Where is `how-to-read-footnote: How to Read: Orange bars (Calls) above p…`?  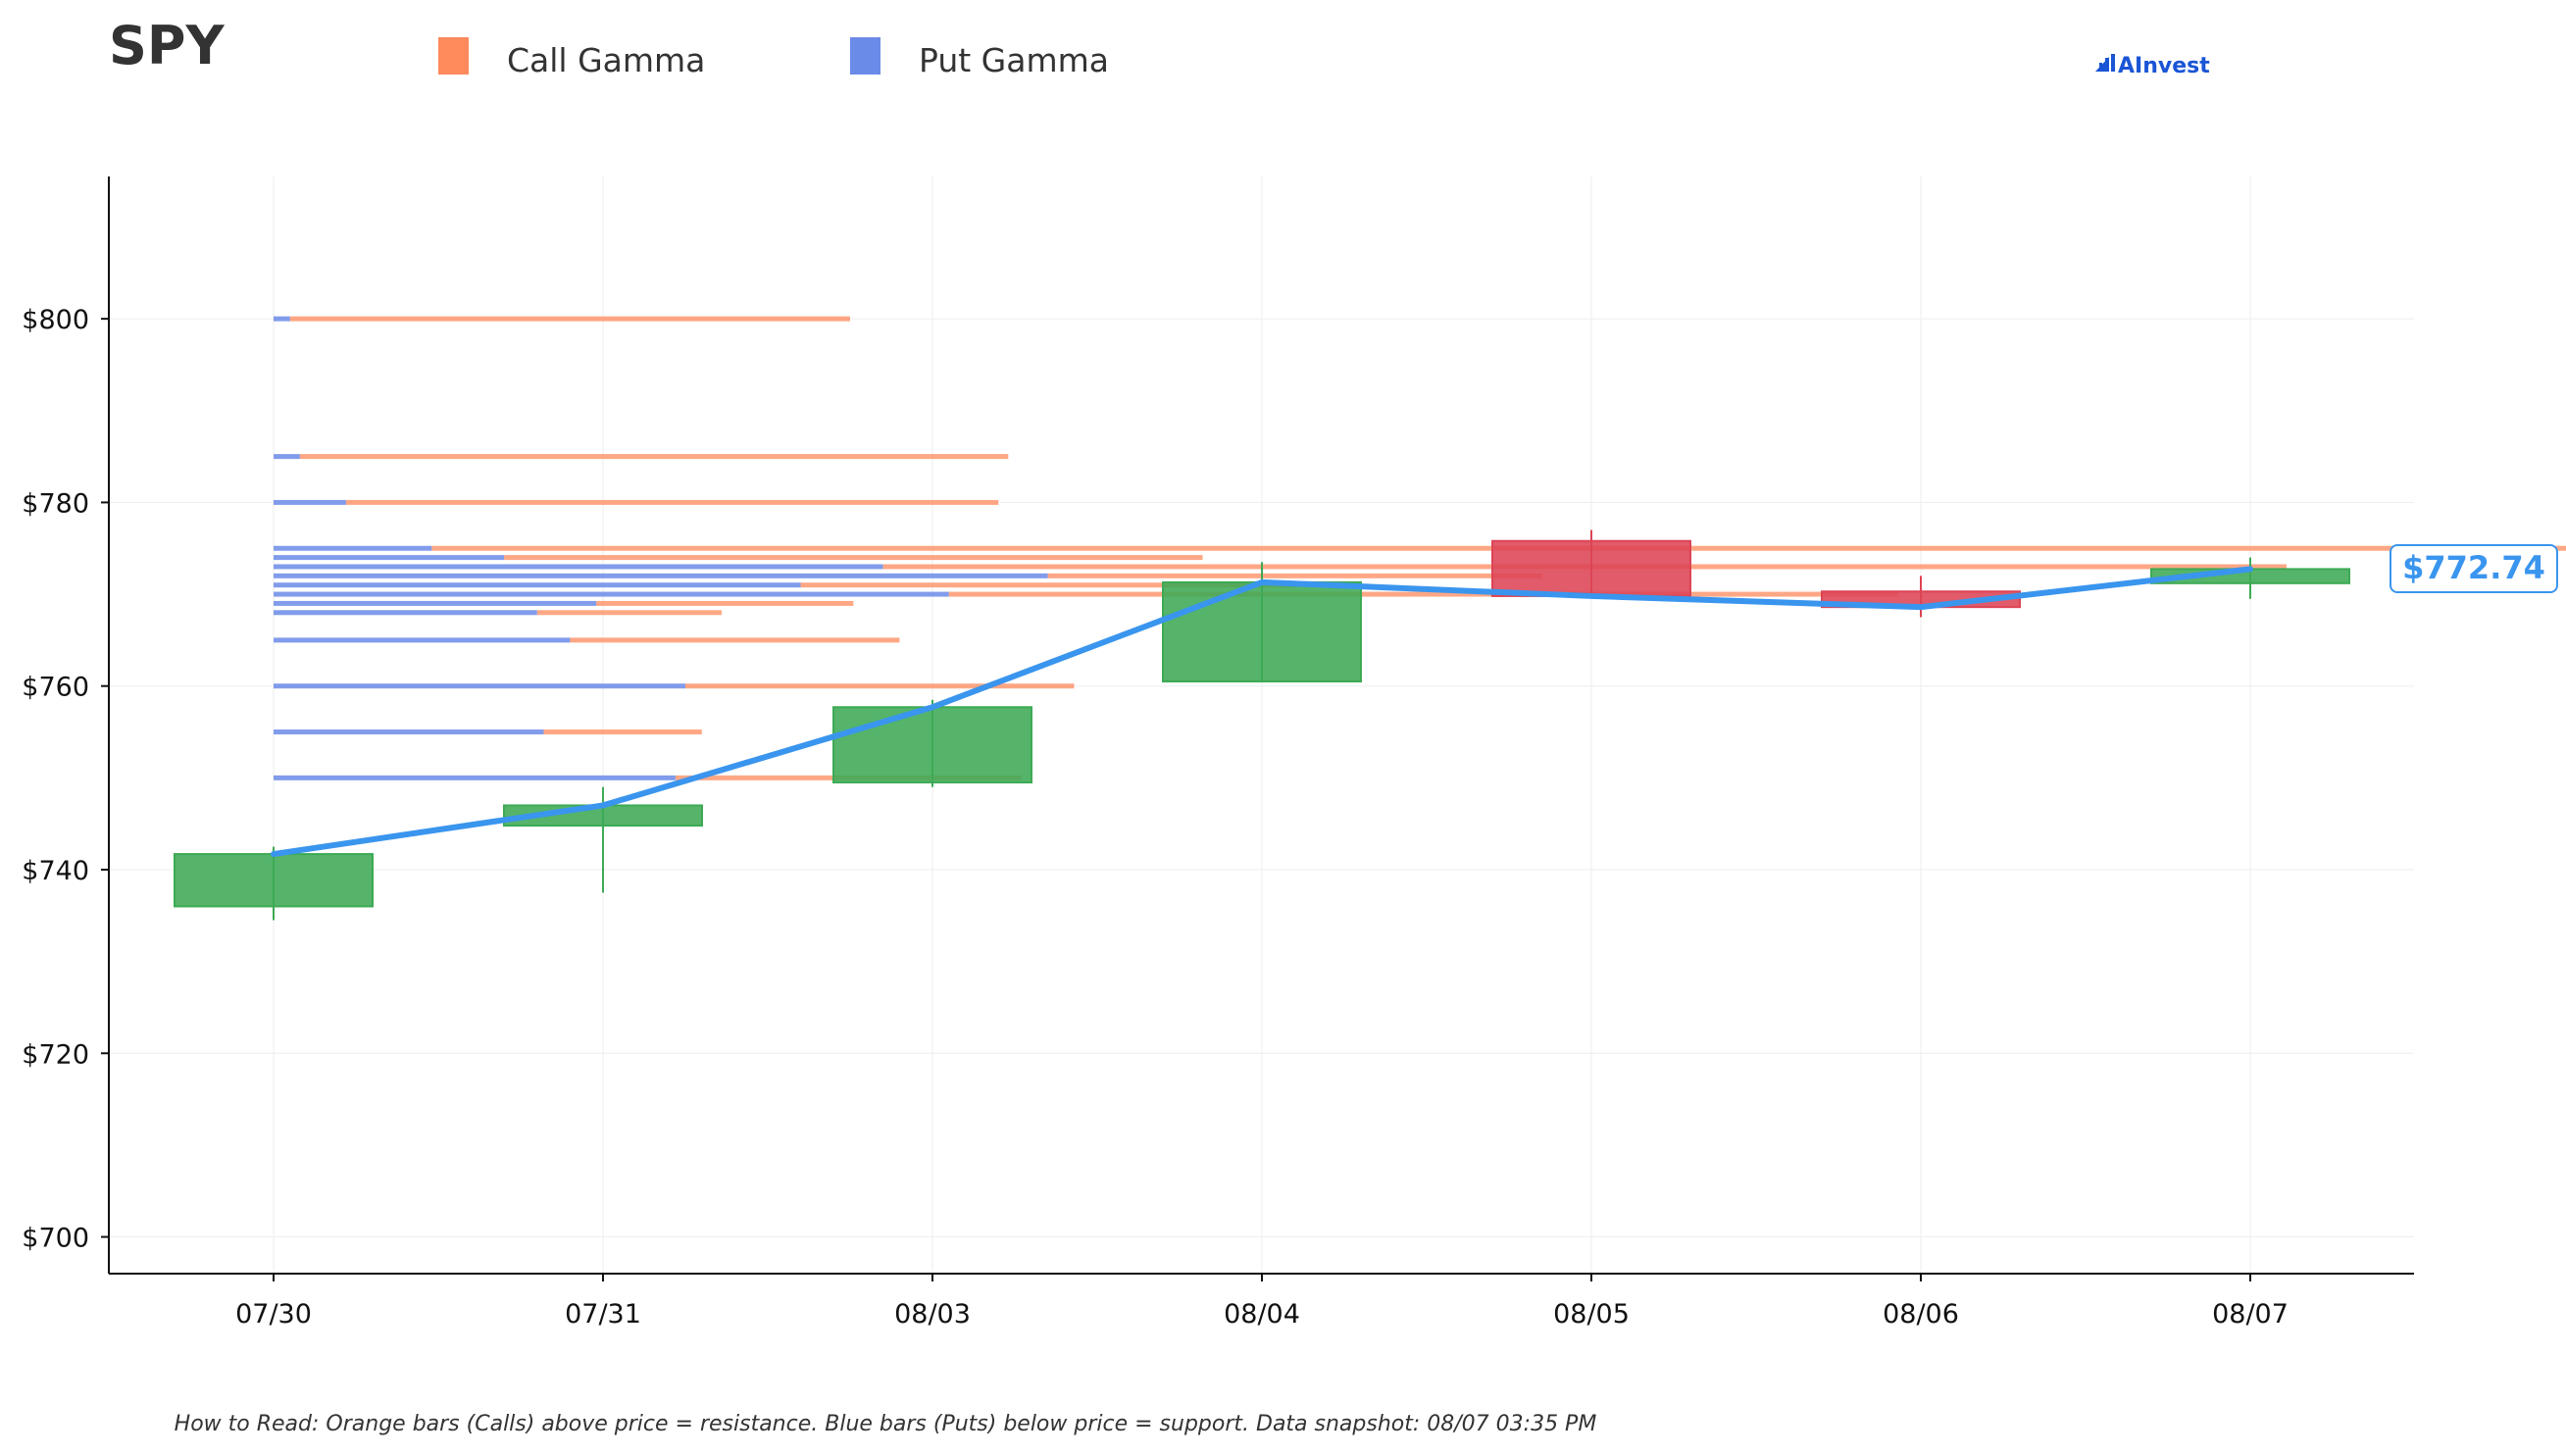
how-to-read-footnote: How to Read: Orange bars (Calls) above p… is located at coordinates (886, 1424).